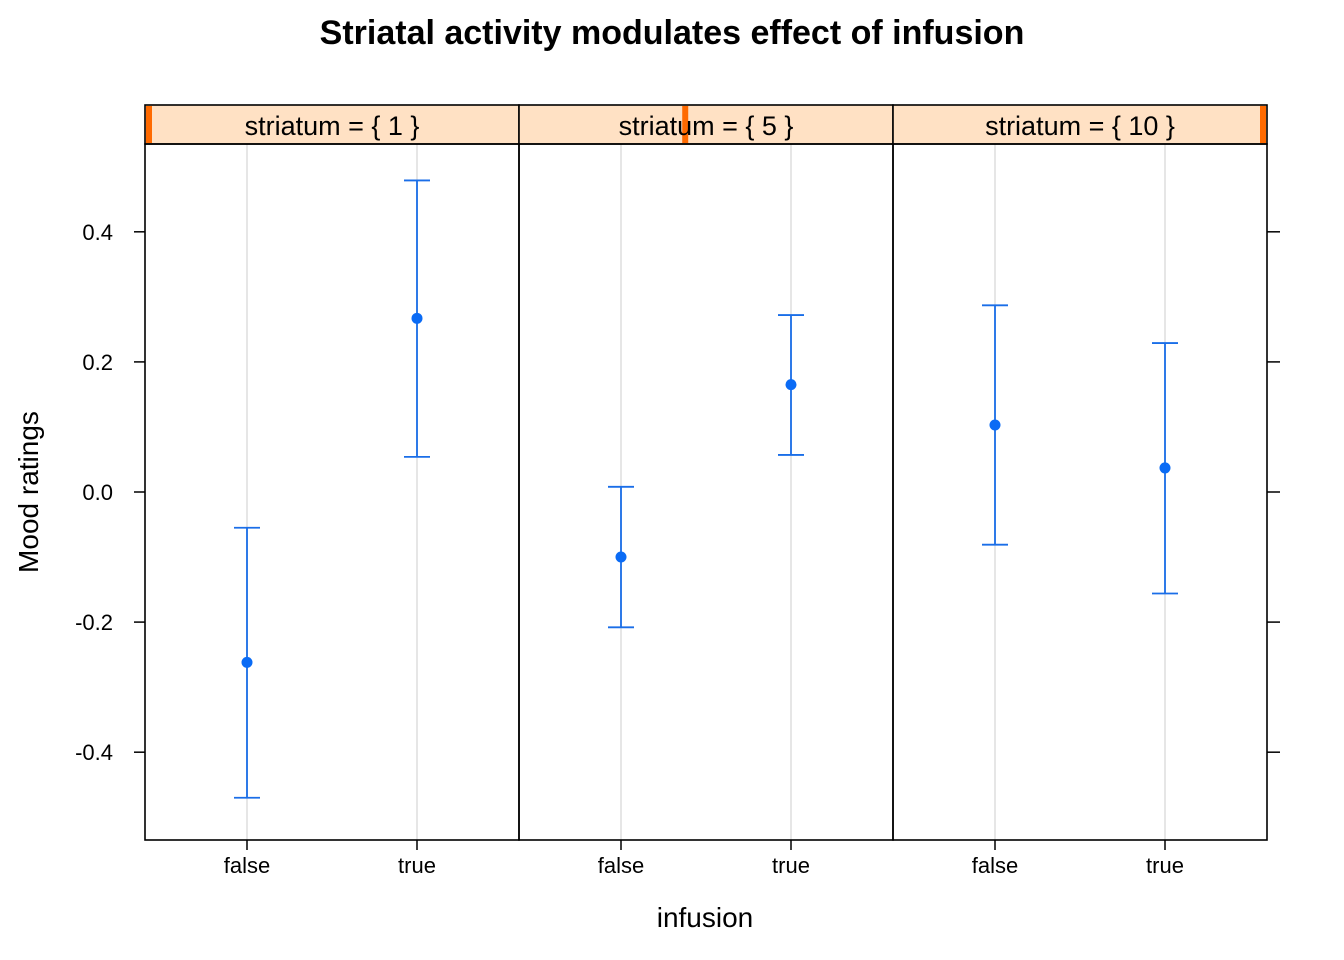  I want to click on strip-label: striatum = { 5 }, so click(706, 126).